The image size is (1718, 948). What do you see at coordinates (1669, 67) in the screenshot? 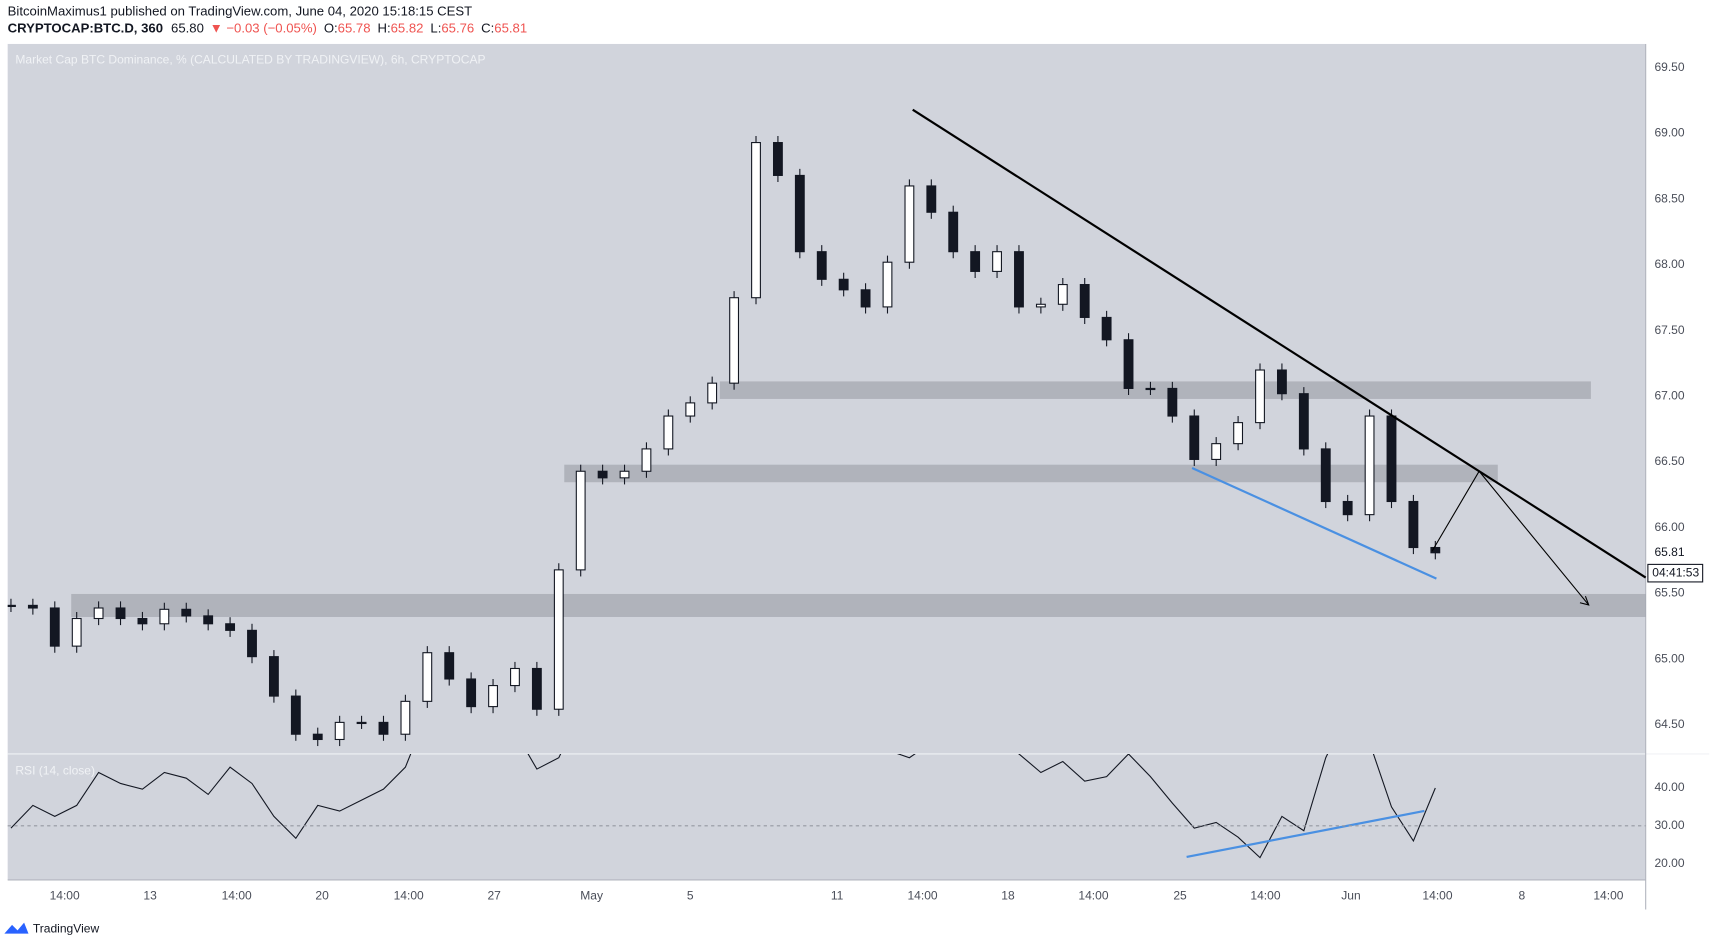
I see `y-tick-label: 69.50` at bounding box center [1669, 67].